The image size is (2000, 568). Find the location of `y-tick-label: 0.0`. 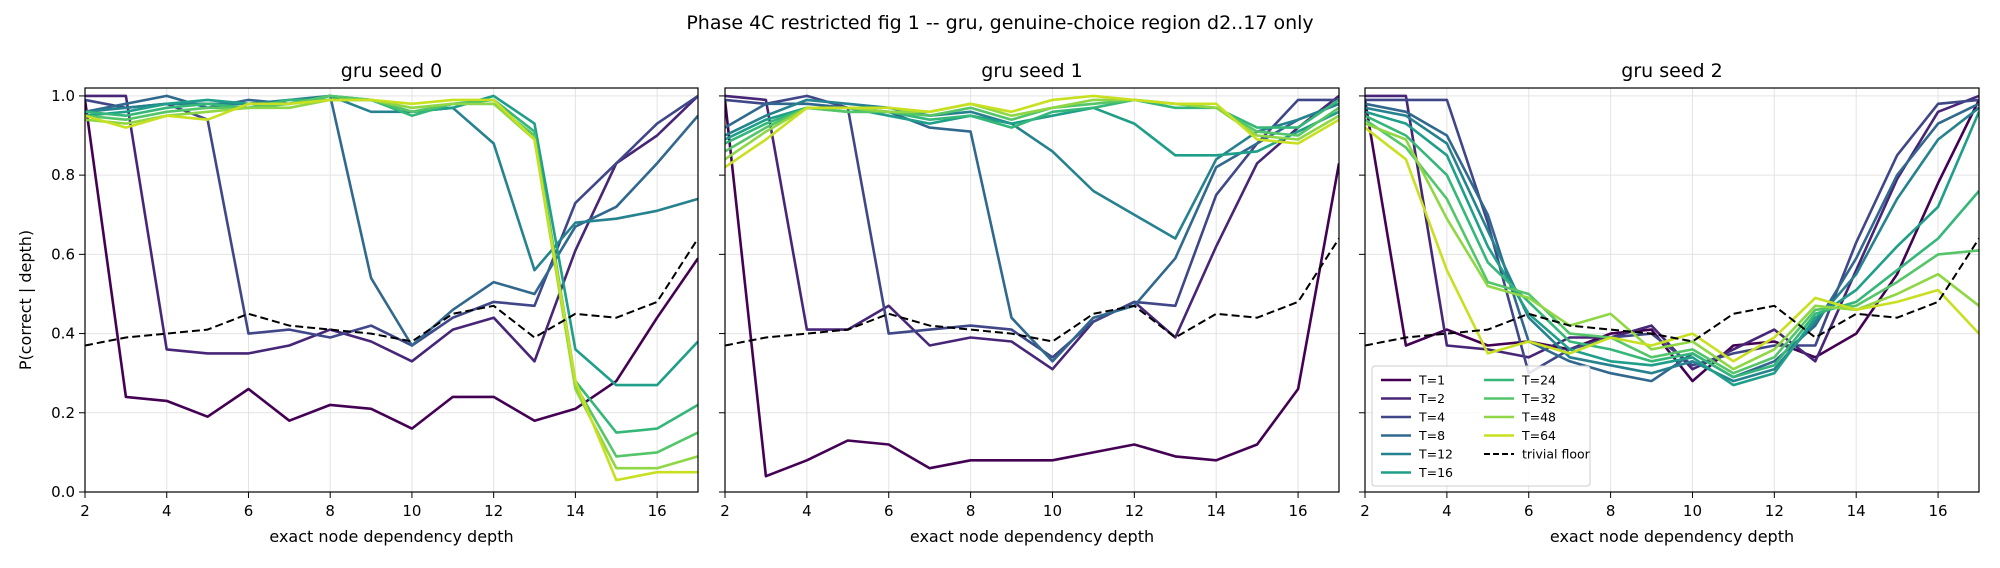

y-tick-label: 0.0 is located at coordinates (63, 492).